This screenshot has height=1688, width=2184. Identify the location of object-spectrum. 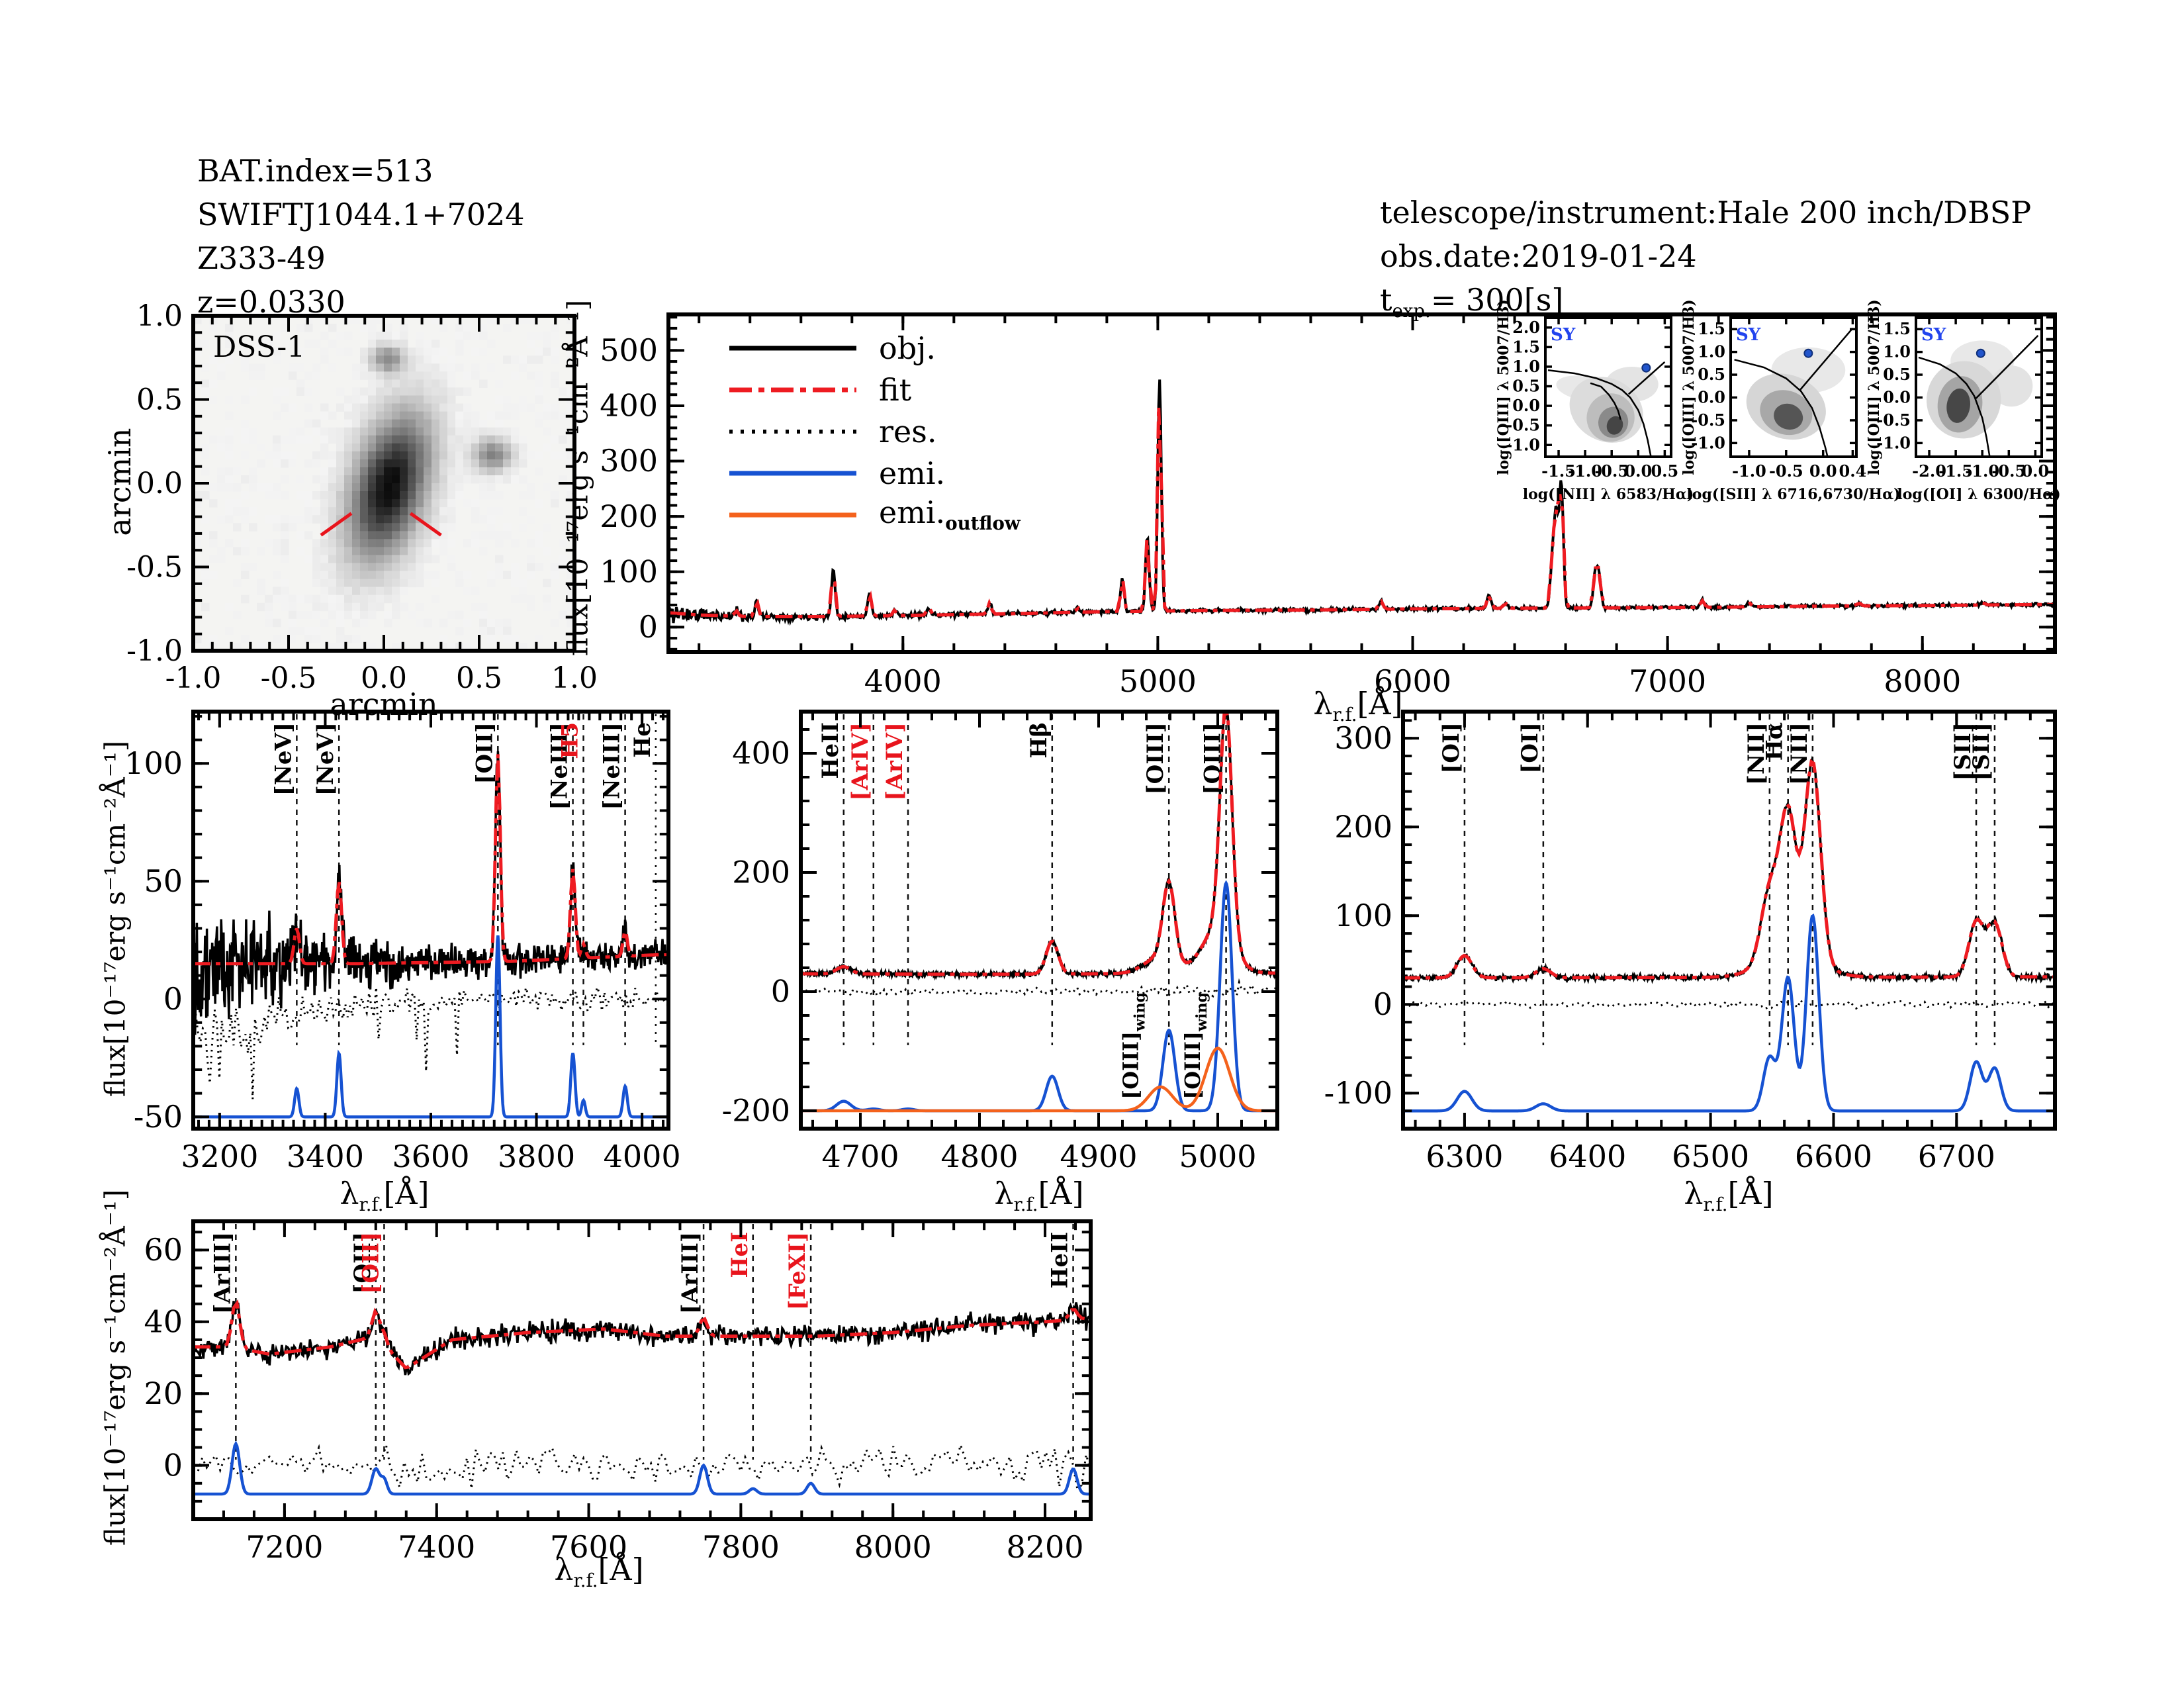
(642, 1338).